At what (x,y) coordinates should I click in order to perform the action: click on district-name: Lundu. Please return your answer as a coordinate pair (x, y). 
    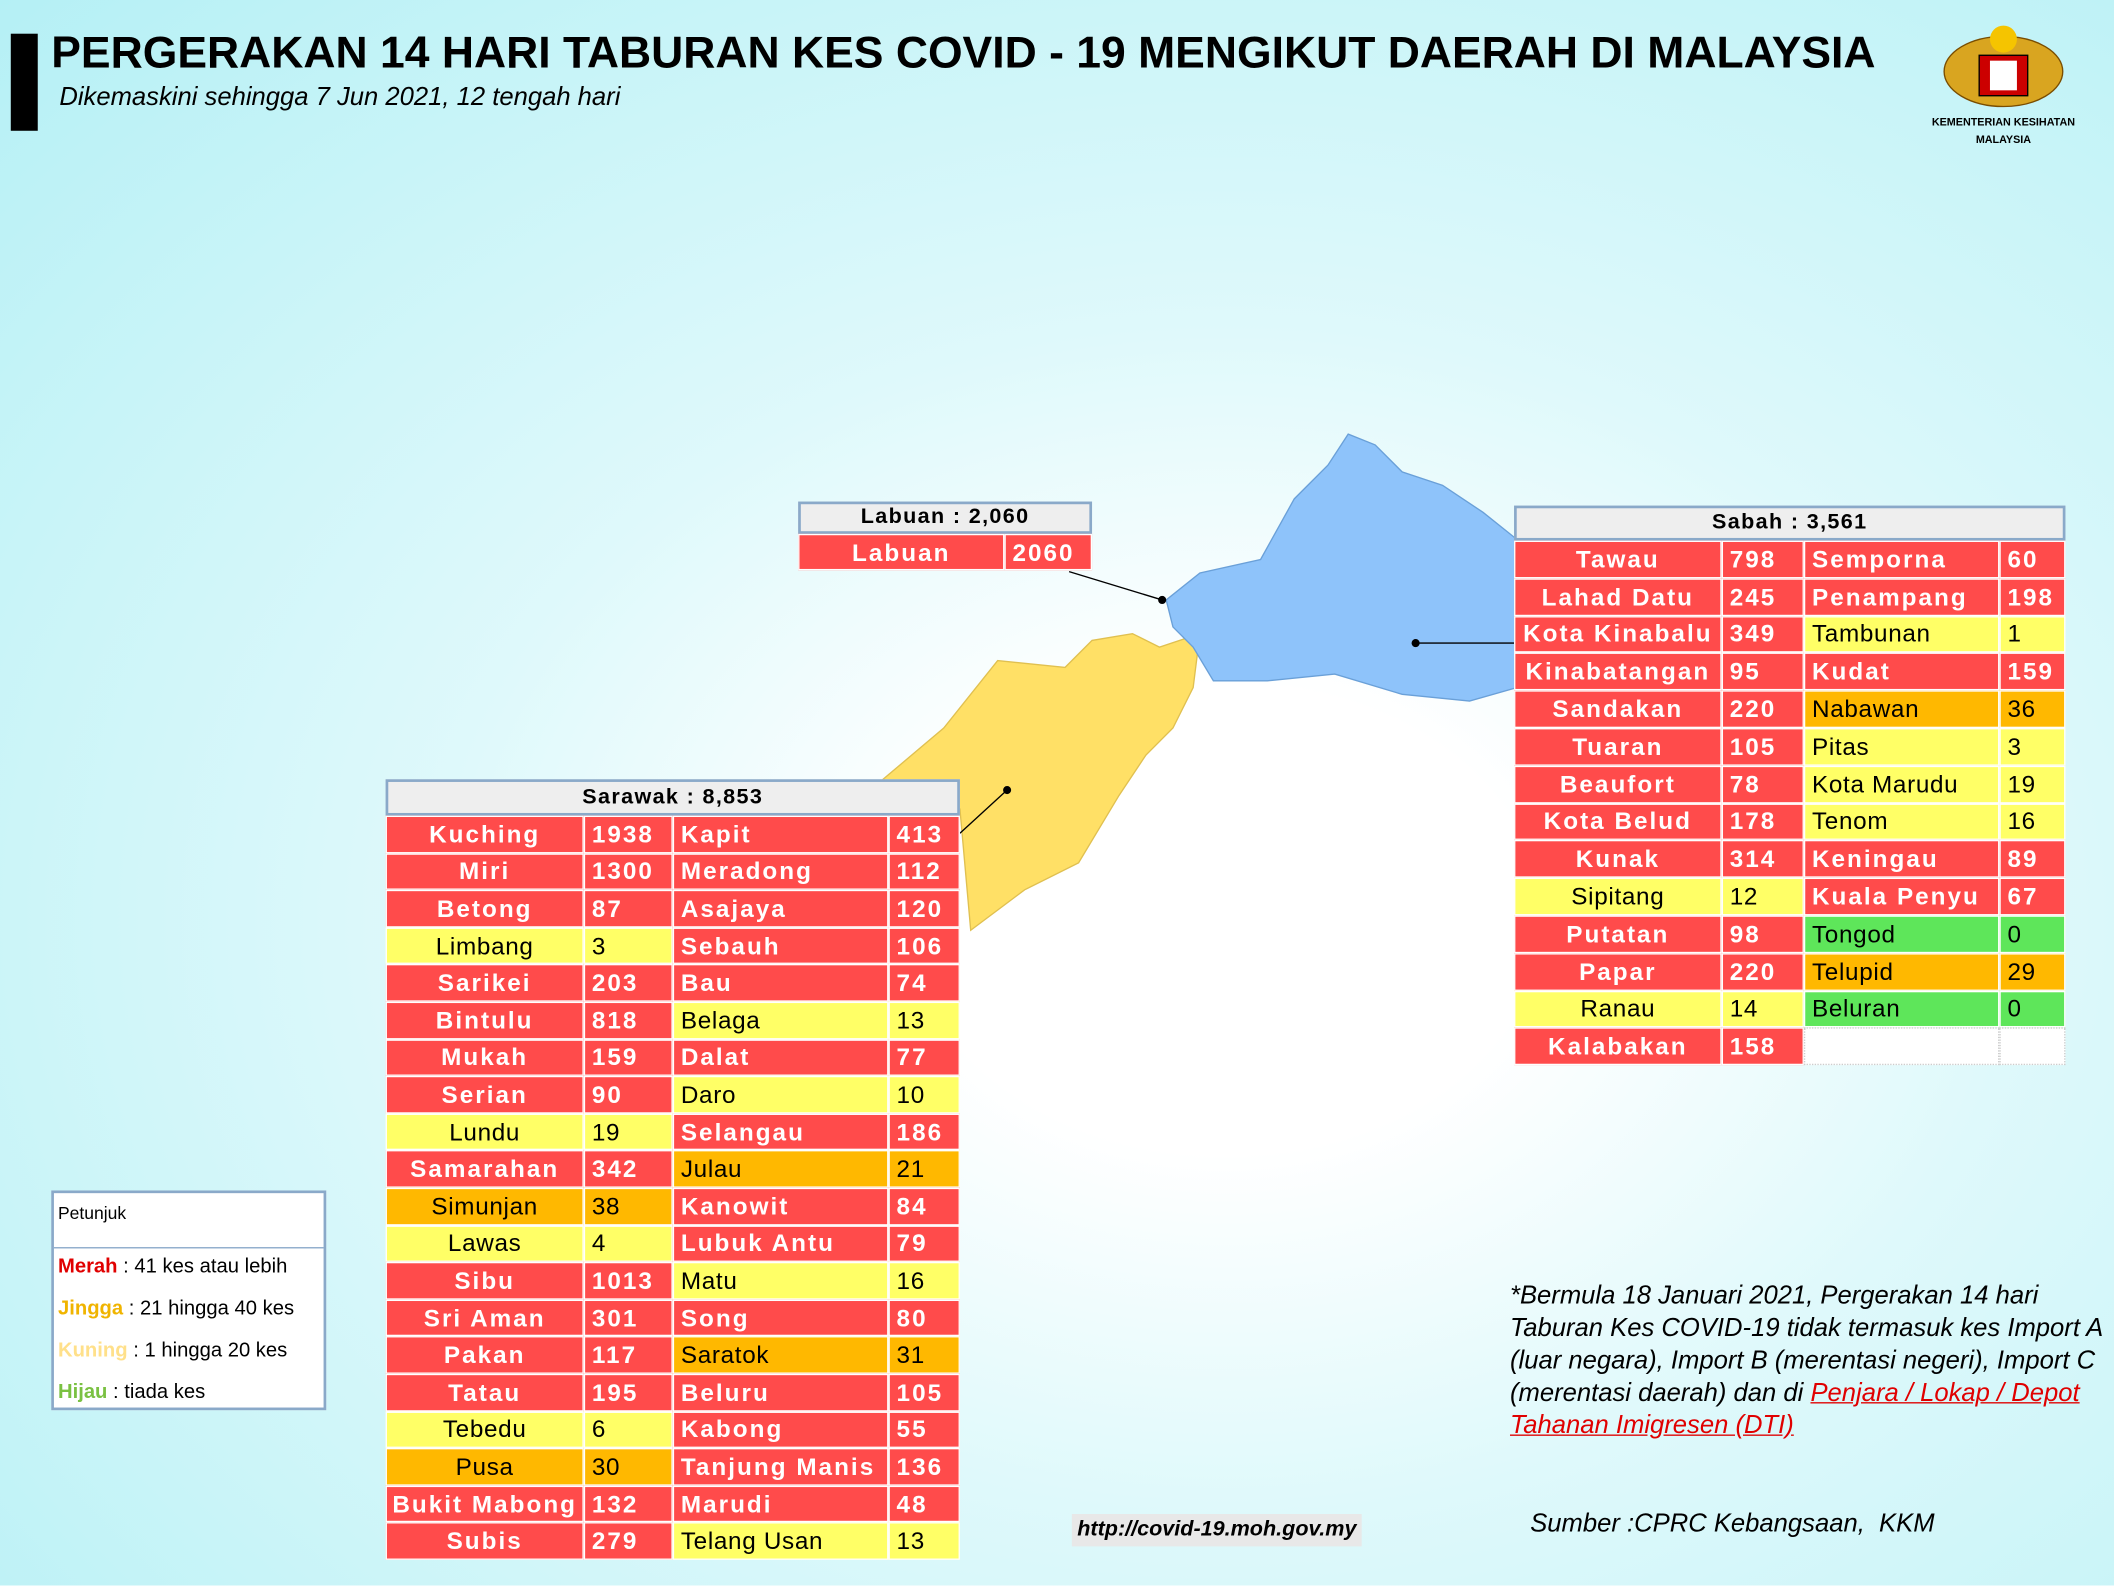
    Looking at the image, I should click on (484, 1132).